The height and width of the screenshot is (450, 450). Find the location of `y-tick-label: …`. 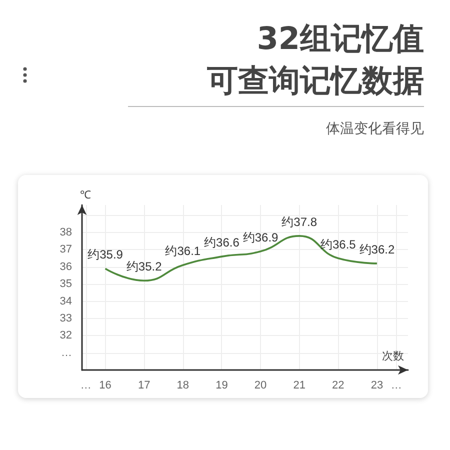

y-tick-label: … is located at coordinates (66, 352).